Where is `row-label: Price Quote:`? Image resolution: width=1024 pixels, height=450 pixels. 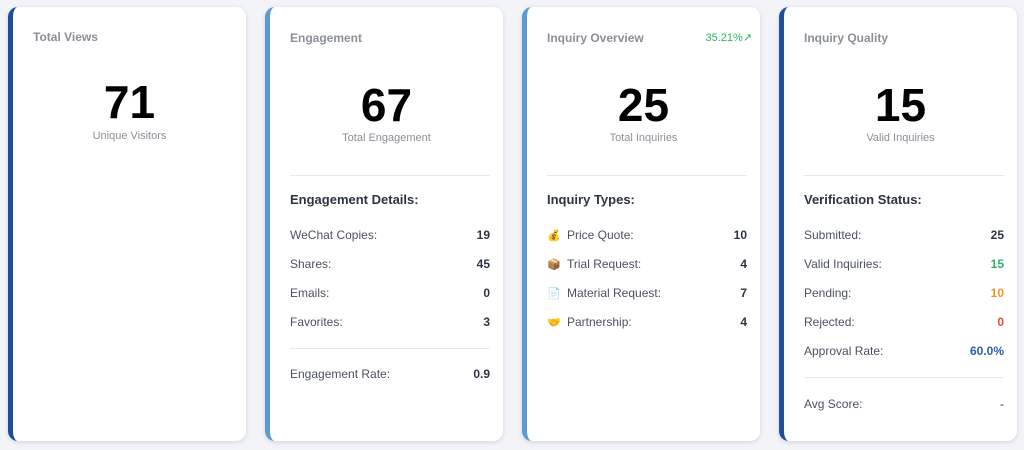
row-label: Price Quote: is located at coordinates (600, 235).